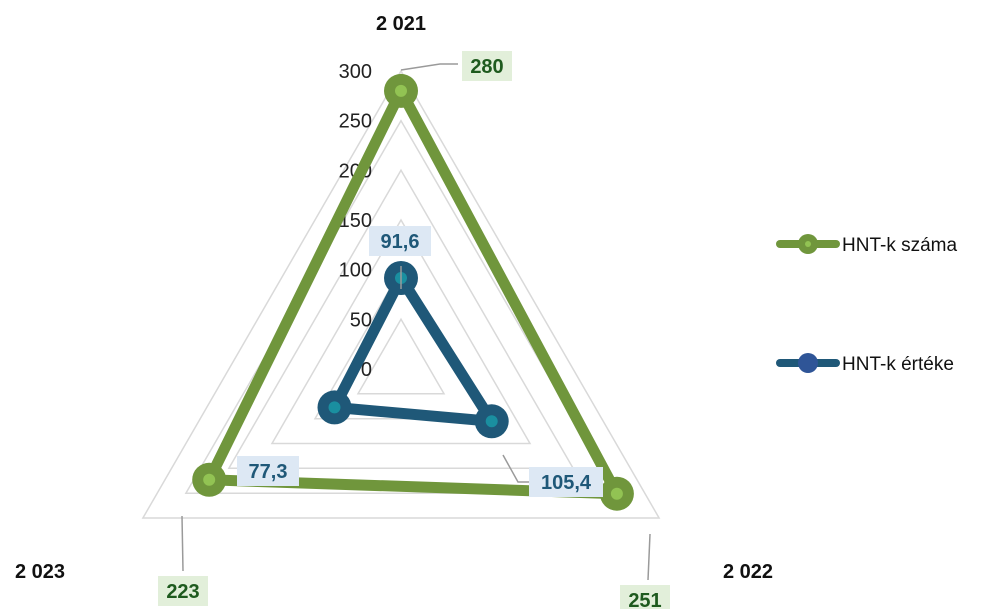  I want to click on data-label: 280, so click(486, 67).